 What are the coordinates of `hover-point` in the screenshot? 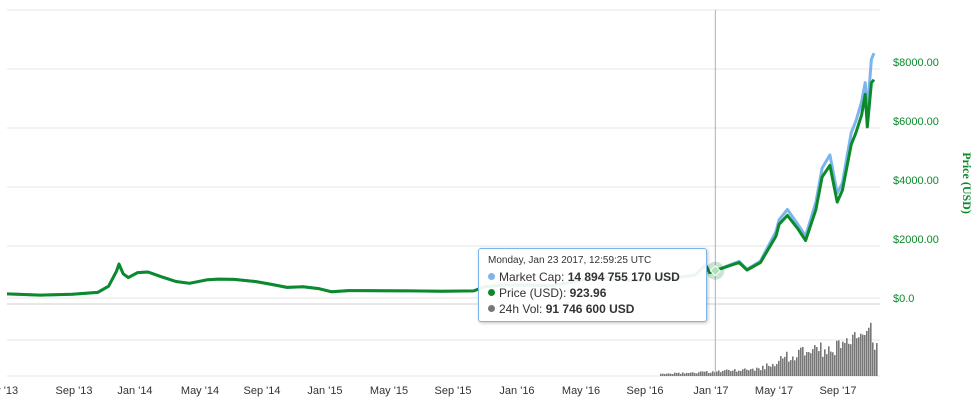 It's located at (715, 271).